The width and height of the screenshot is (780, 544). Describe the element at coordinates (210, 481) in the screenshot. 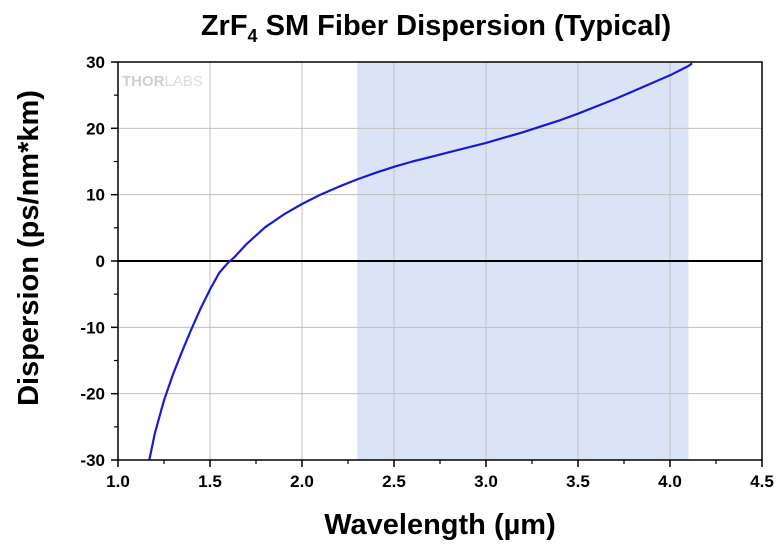

I see `x-tick-label: 1.5` at that location.